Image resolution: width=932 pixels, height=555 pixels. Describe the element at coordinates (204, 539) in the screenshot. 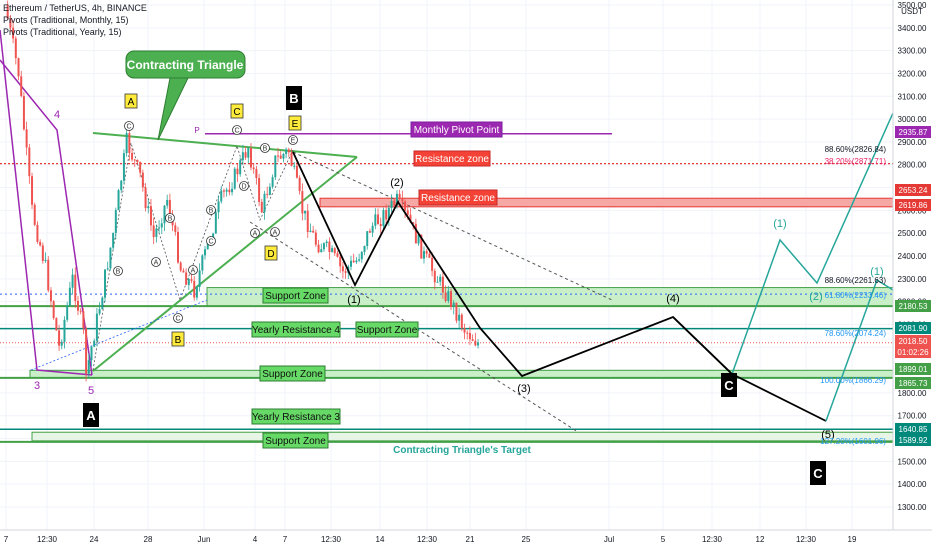

I see `time-tick-label: Jun` at that location.